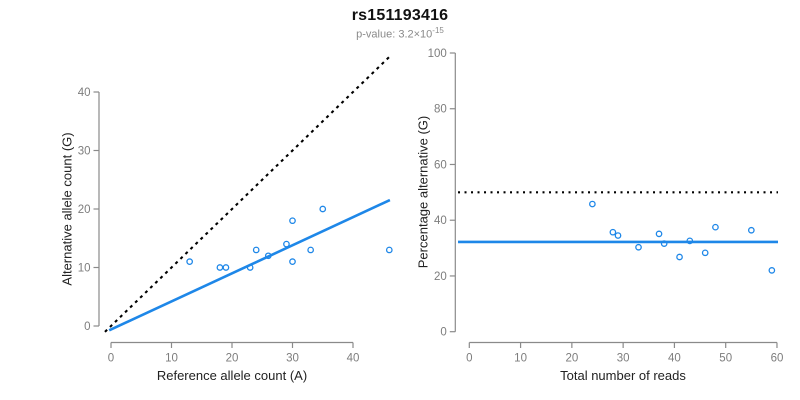  Describe the element at coordinates (400, 15) in the screenshot. I see `page-title: rs151193416` at that location.